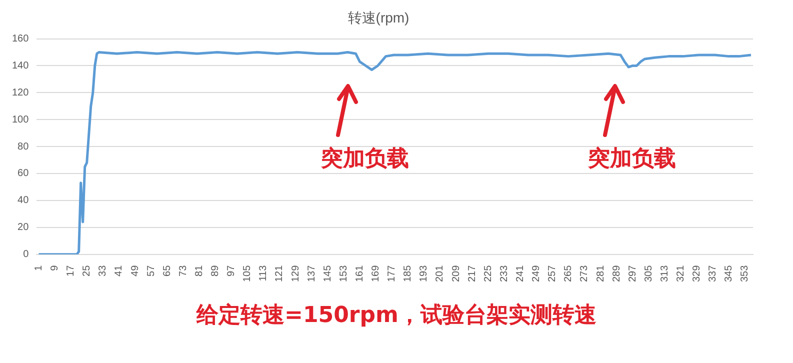 The image size is (793, 363). I want to click on x-tick-label: 225, so click(488, 273).